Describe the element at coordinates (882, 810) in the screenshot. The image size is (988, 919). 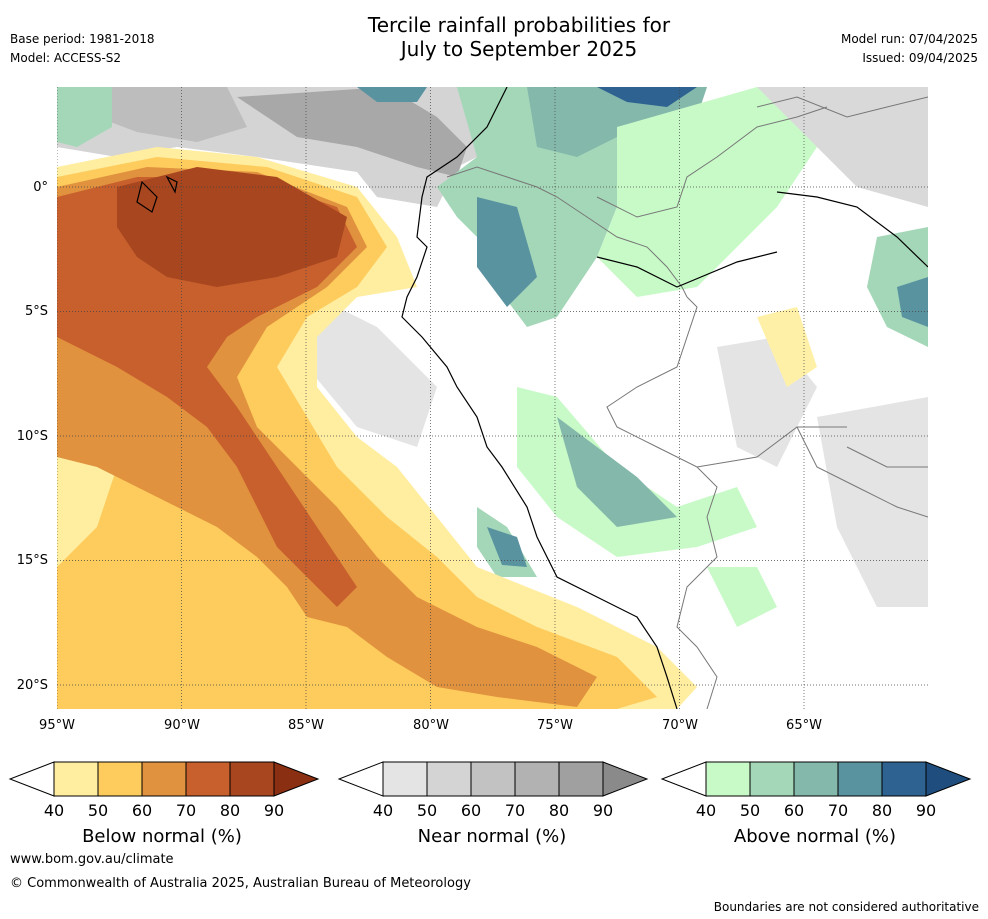
I see `above-tick-80: 80` at that location.